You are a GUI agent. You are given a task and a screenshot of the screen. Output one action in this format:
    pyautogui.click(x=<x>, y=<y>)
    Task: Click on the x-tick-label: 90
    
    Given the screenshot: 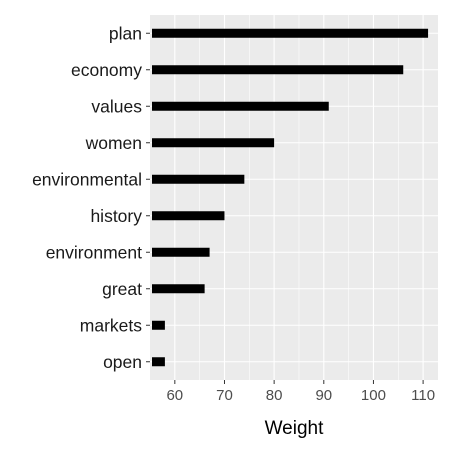 What is the action you would take?
    pyautogui.click(x=323, y=395)
    